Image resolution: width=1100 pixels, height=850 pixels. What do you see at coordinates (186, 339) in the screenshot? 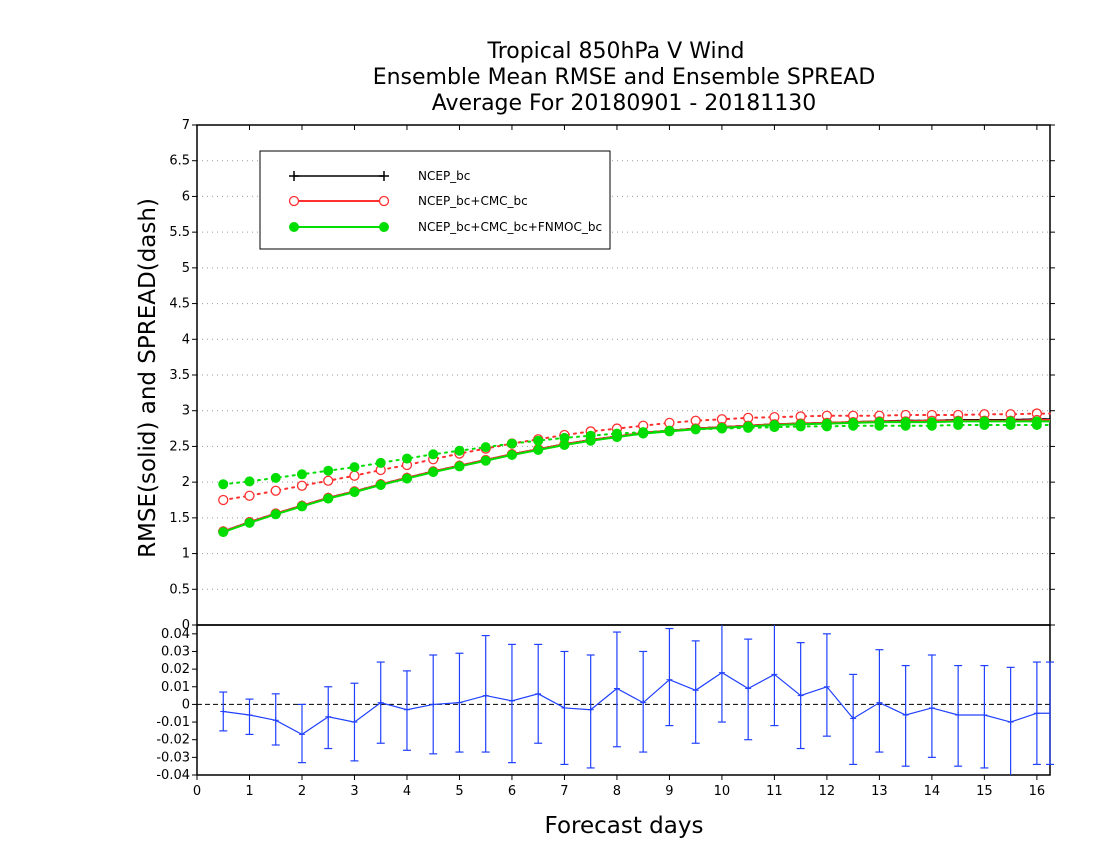
I see `y-tick-label: 4` at bounding box center [186, 339].